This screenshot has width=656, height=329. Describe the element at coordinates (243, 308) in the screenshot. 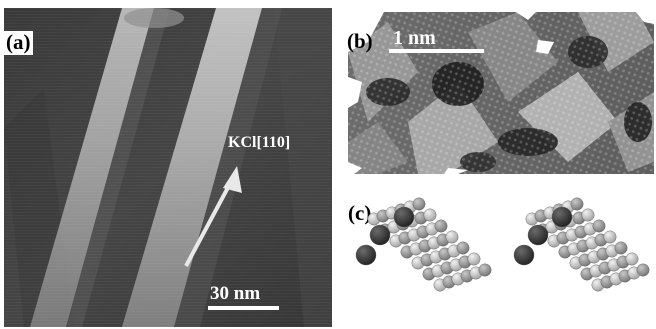

I see `panel-a-scale-bar` at that location.